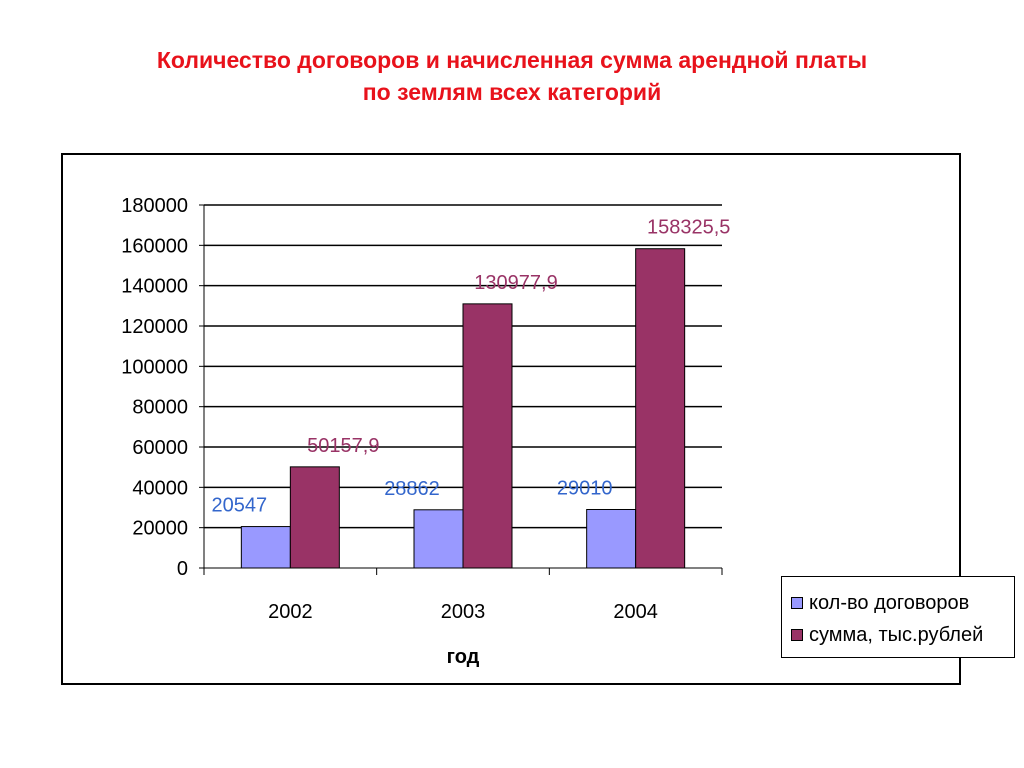 The image size is (1024, 768). What do you see at coordinates (240, 506) in the screenshot?
I see `data-label: 20547` at bounding box center [240, 506].